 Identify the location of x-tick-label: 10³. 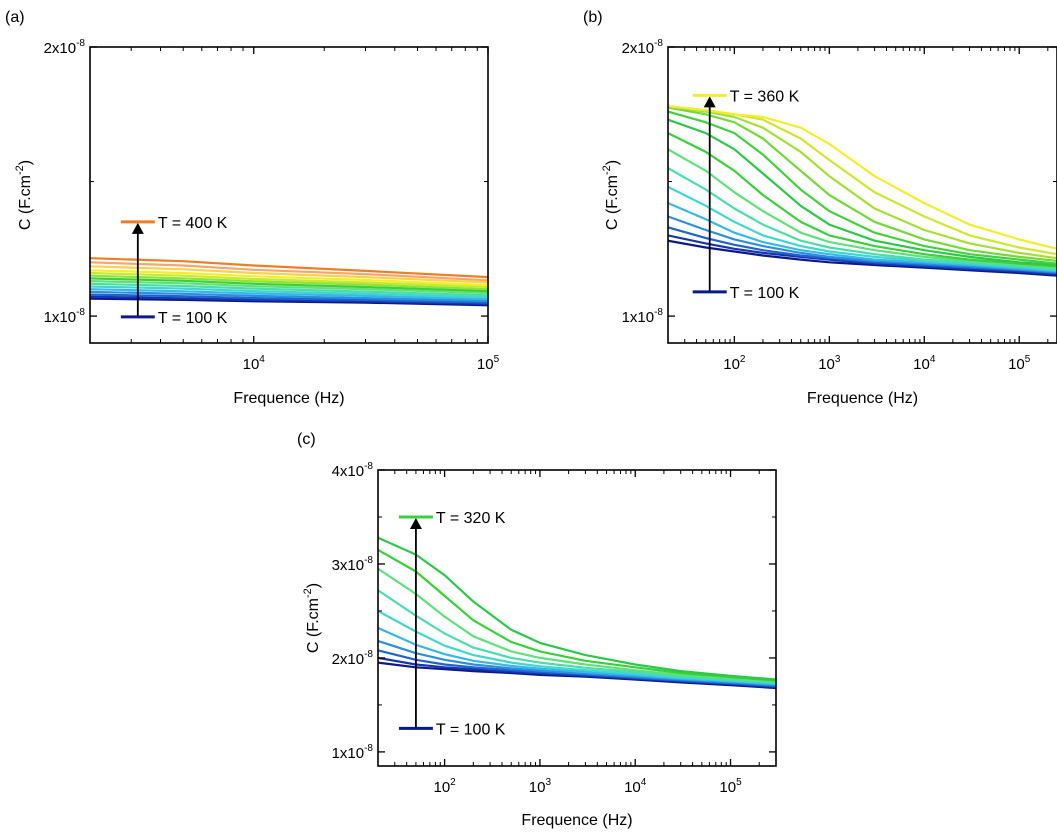
(540, 786).